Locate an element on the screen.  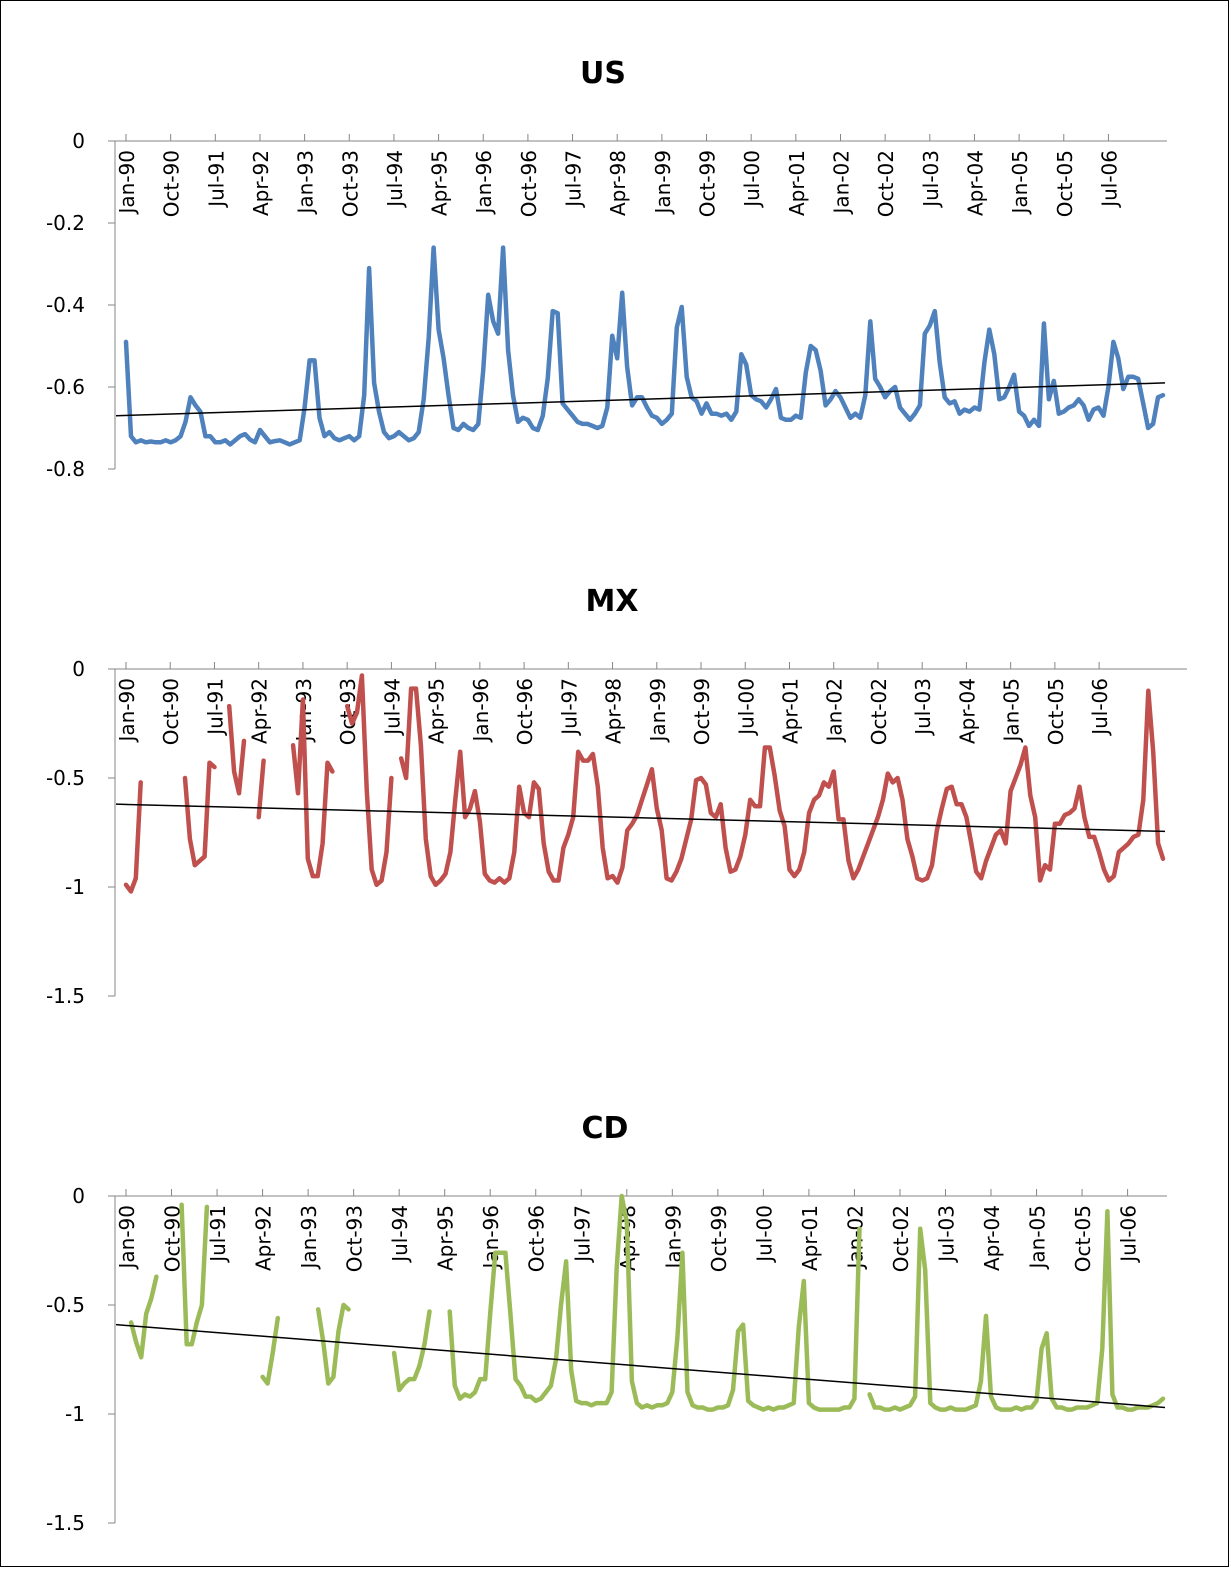
trendline-us is located at coordinates (640, 399).